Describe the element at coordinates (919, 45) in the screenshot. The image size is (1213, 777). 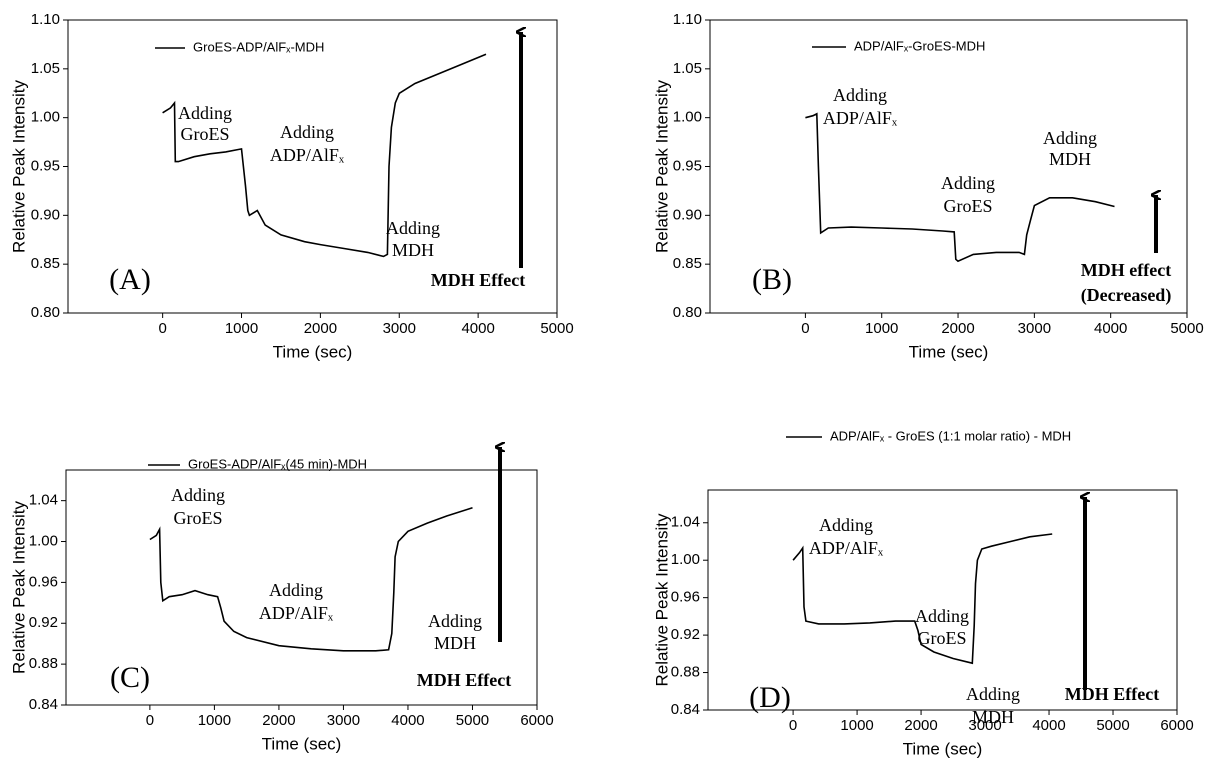
I see `legend-label: ADP/AlFₓ-GroES-MDH` at that location.